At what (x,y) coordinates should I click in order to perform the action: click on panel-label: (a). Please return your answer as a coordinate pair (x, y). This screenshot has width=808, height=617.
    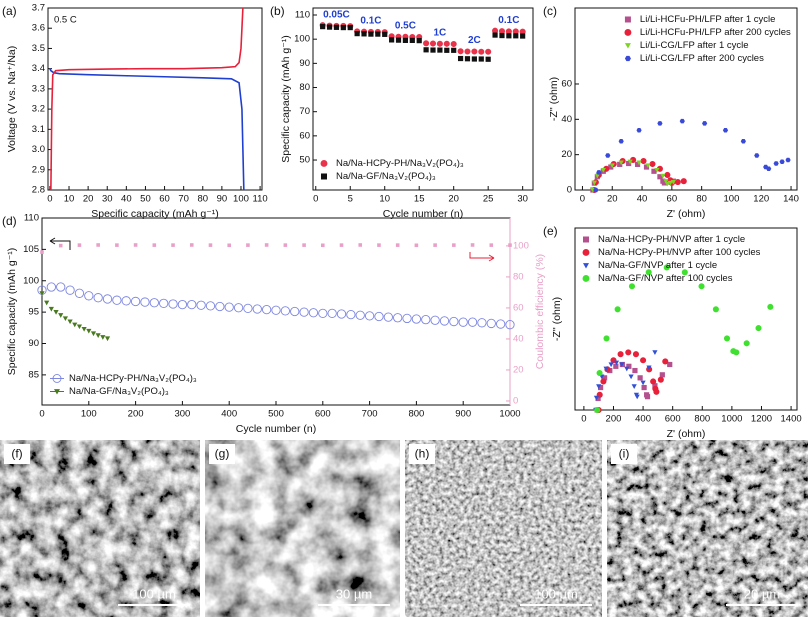
    Looking at the image, I should click on (9, 11).